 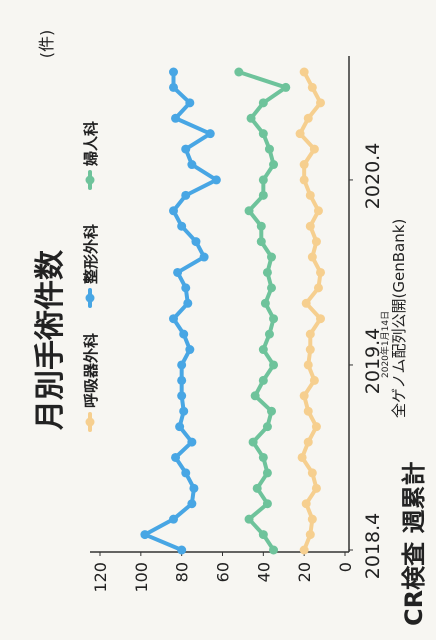 What do you see at coordinates (345, 567) in the screenshot?
I see `y-tick-label: 0` at bounding box center [345, 567].